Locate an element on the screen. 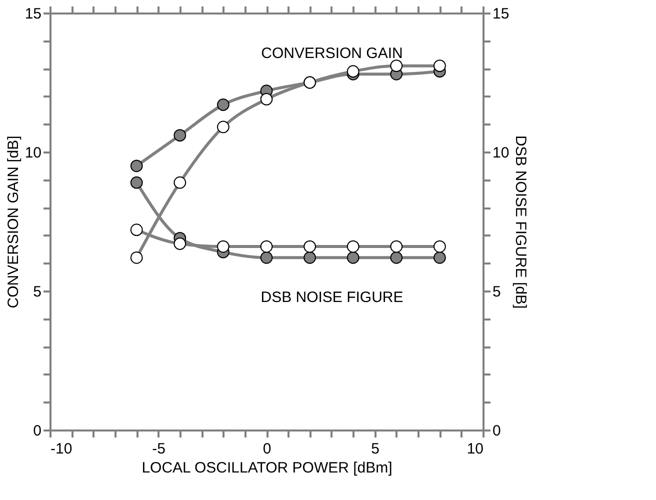 This screenshot has width=656, height=500. x-tick-label: 5 is located at coordinates (375, 449).